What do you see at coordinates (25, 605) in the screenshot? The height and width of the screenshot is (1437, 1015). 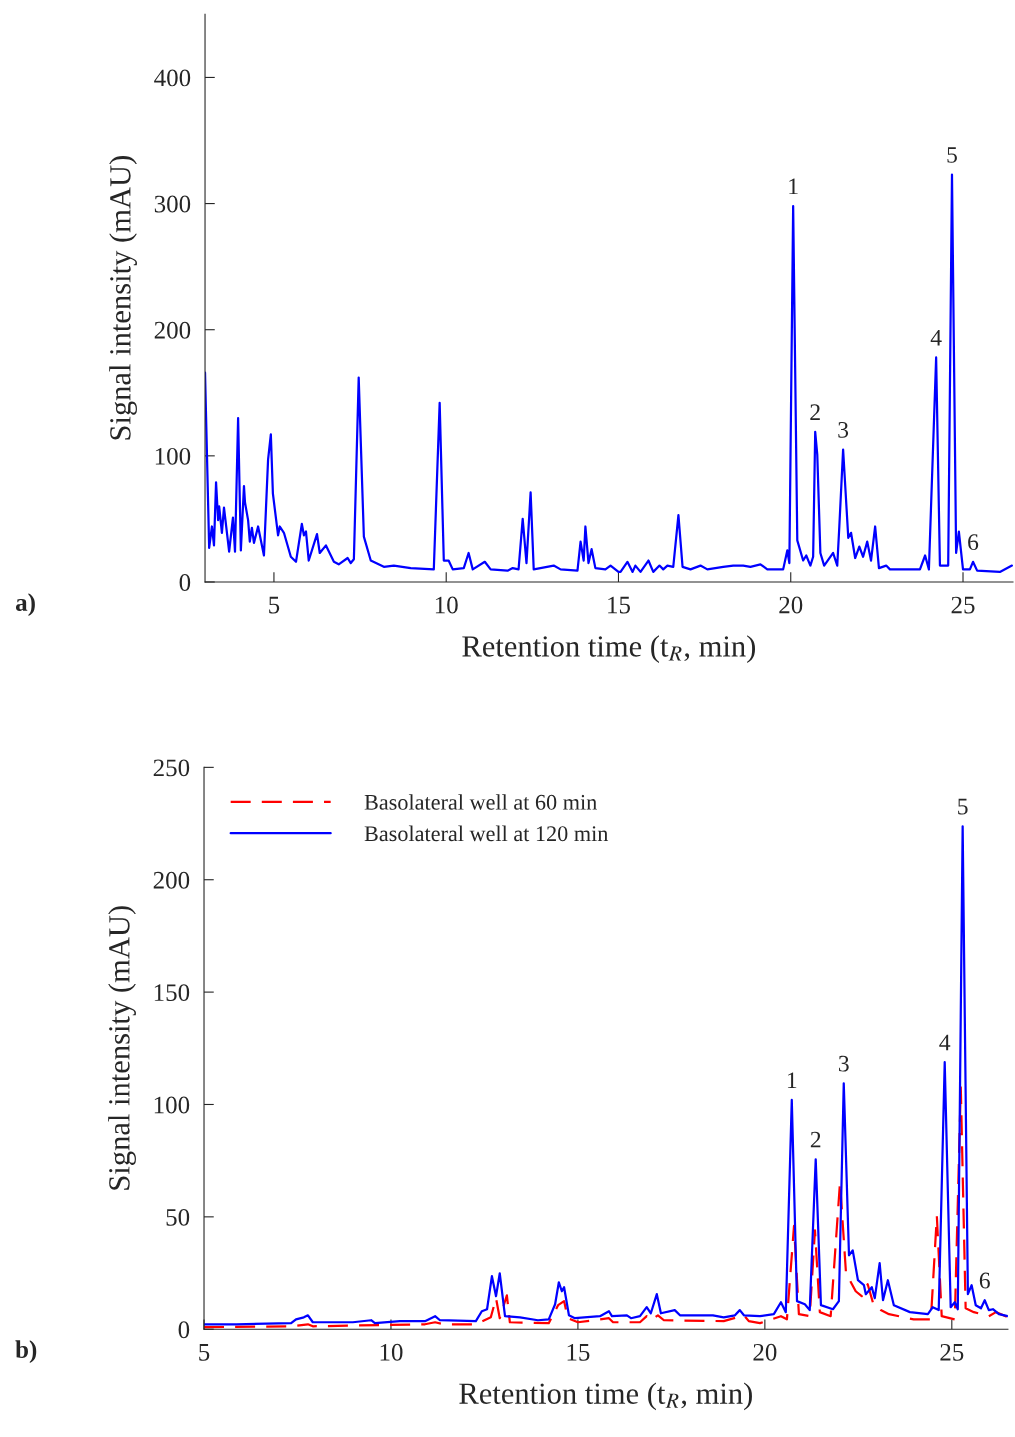 I see `text: a)` at bounding box center [25, 605].